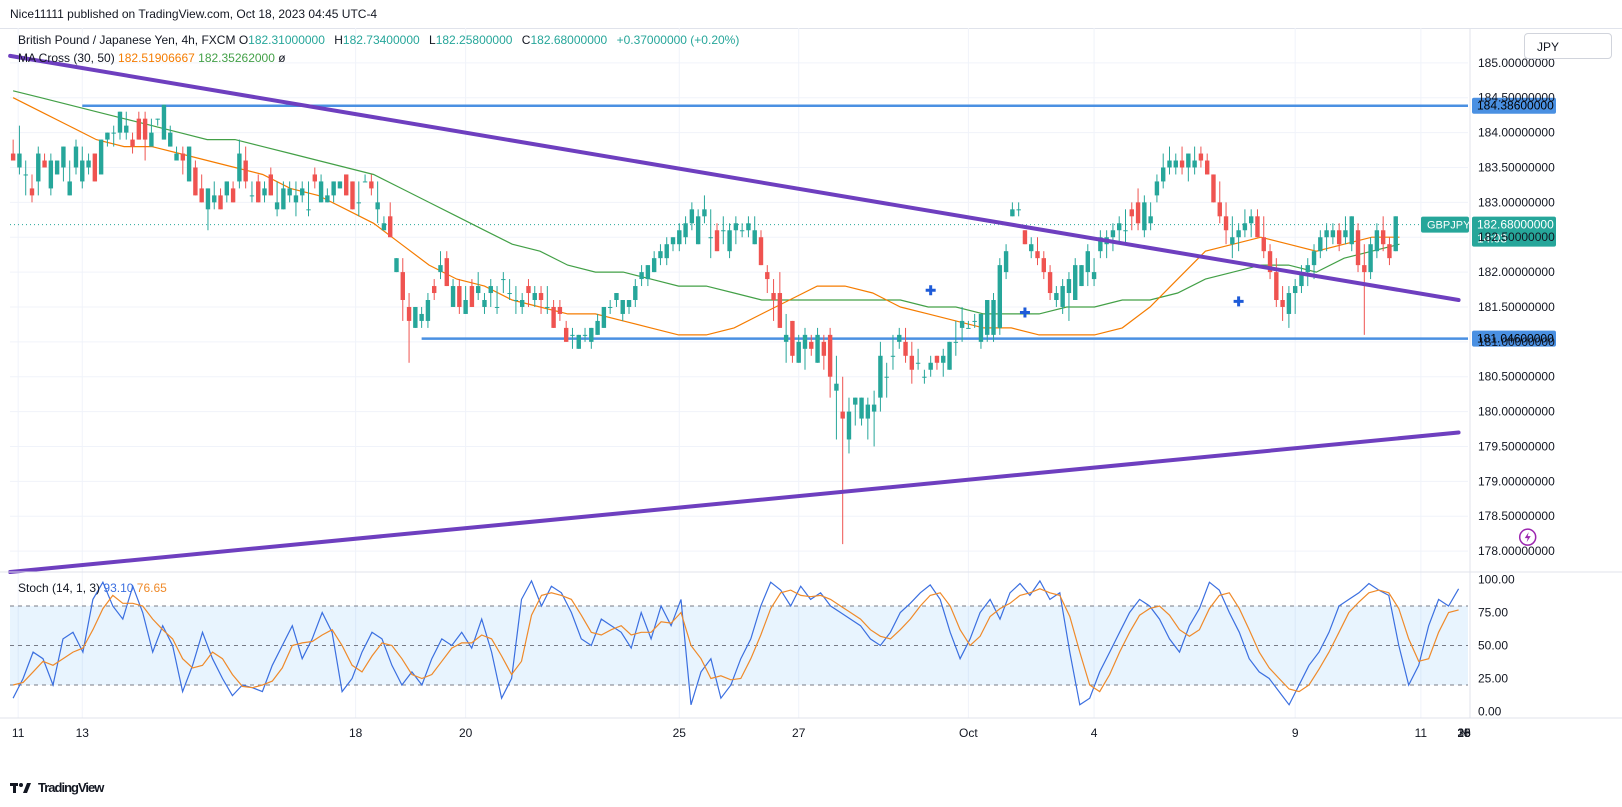 The height and width of the screenshot is (807, 1622). Describe the element at coordinates (1516, 167) in the screenshot. I see `y-tick-label: 183.50000000` at that location.